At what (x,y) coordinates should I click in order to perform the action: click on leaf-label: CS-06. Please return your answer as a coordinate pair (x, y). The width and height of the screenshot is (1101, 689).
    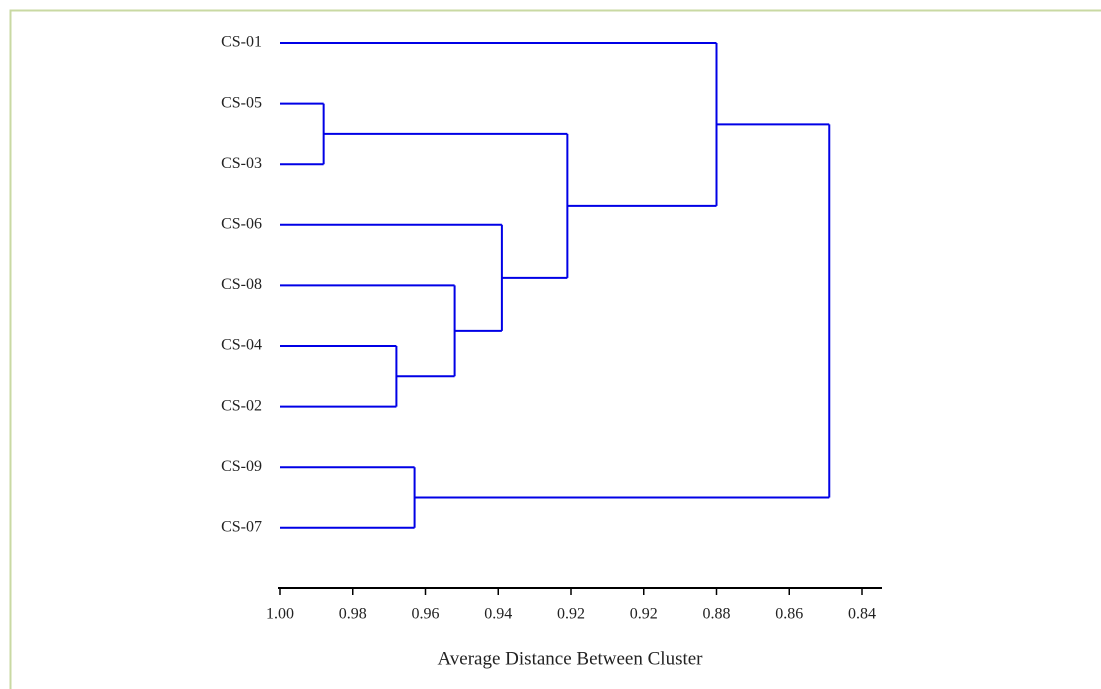
    Looking at the image, I should click on (241, 223).